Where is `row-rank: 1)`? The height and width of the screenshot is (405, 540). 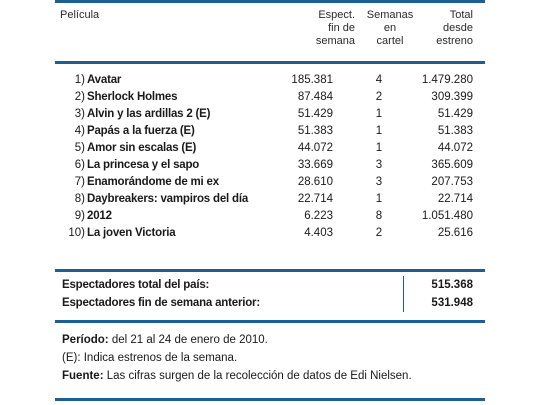 row-rank: 1) is located at coordinates (79, 80).